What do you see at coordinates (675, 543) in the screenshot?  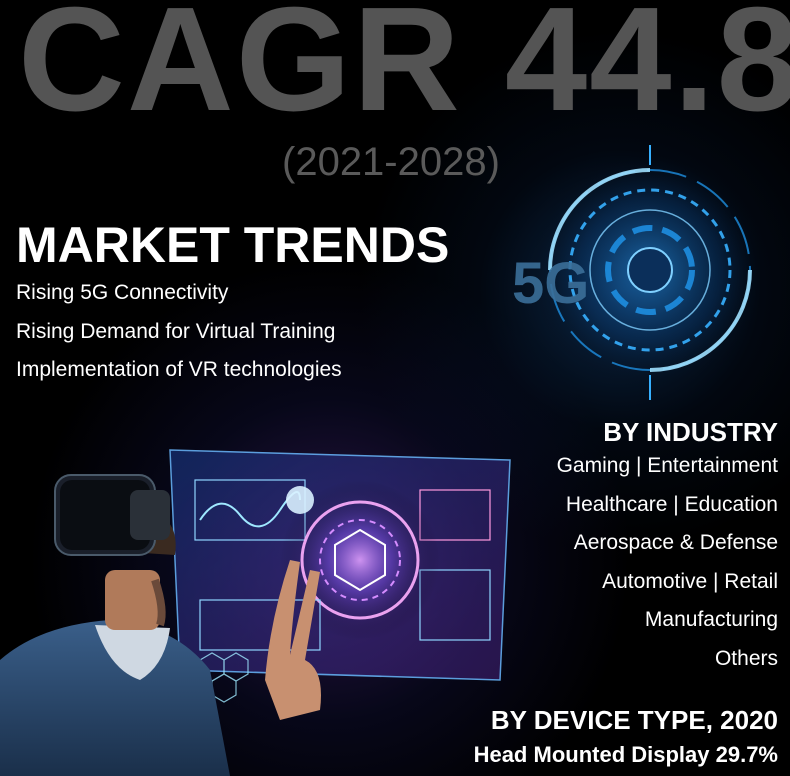 I see `industry-item: Aerospace & Defense` at bounding box center [675, 543].